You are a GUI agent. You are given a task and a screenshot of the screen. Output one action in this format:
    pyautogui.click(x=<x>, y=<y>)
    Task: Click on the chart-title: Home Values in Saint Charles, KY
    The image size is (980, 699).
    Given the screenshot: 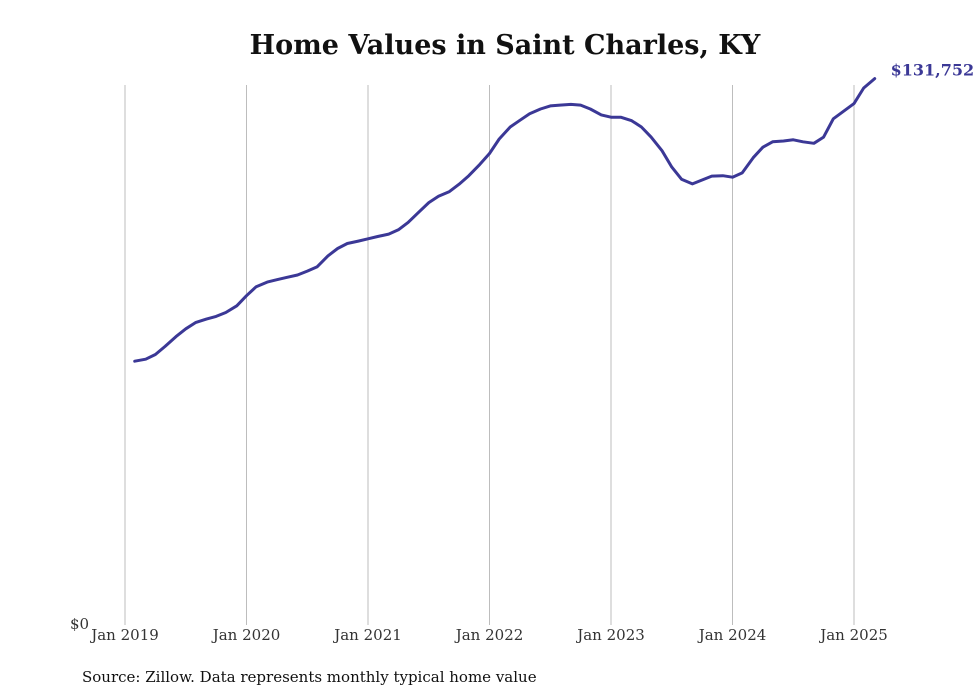 What is the action you would take?
    pyautogui.click(x=505, y=45)
    